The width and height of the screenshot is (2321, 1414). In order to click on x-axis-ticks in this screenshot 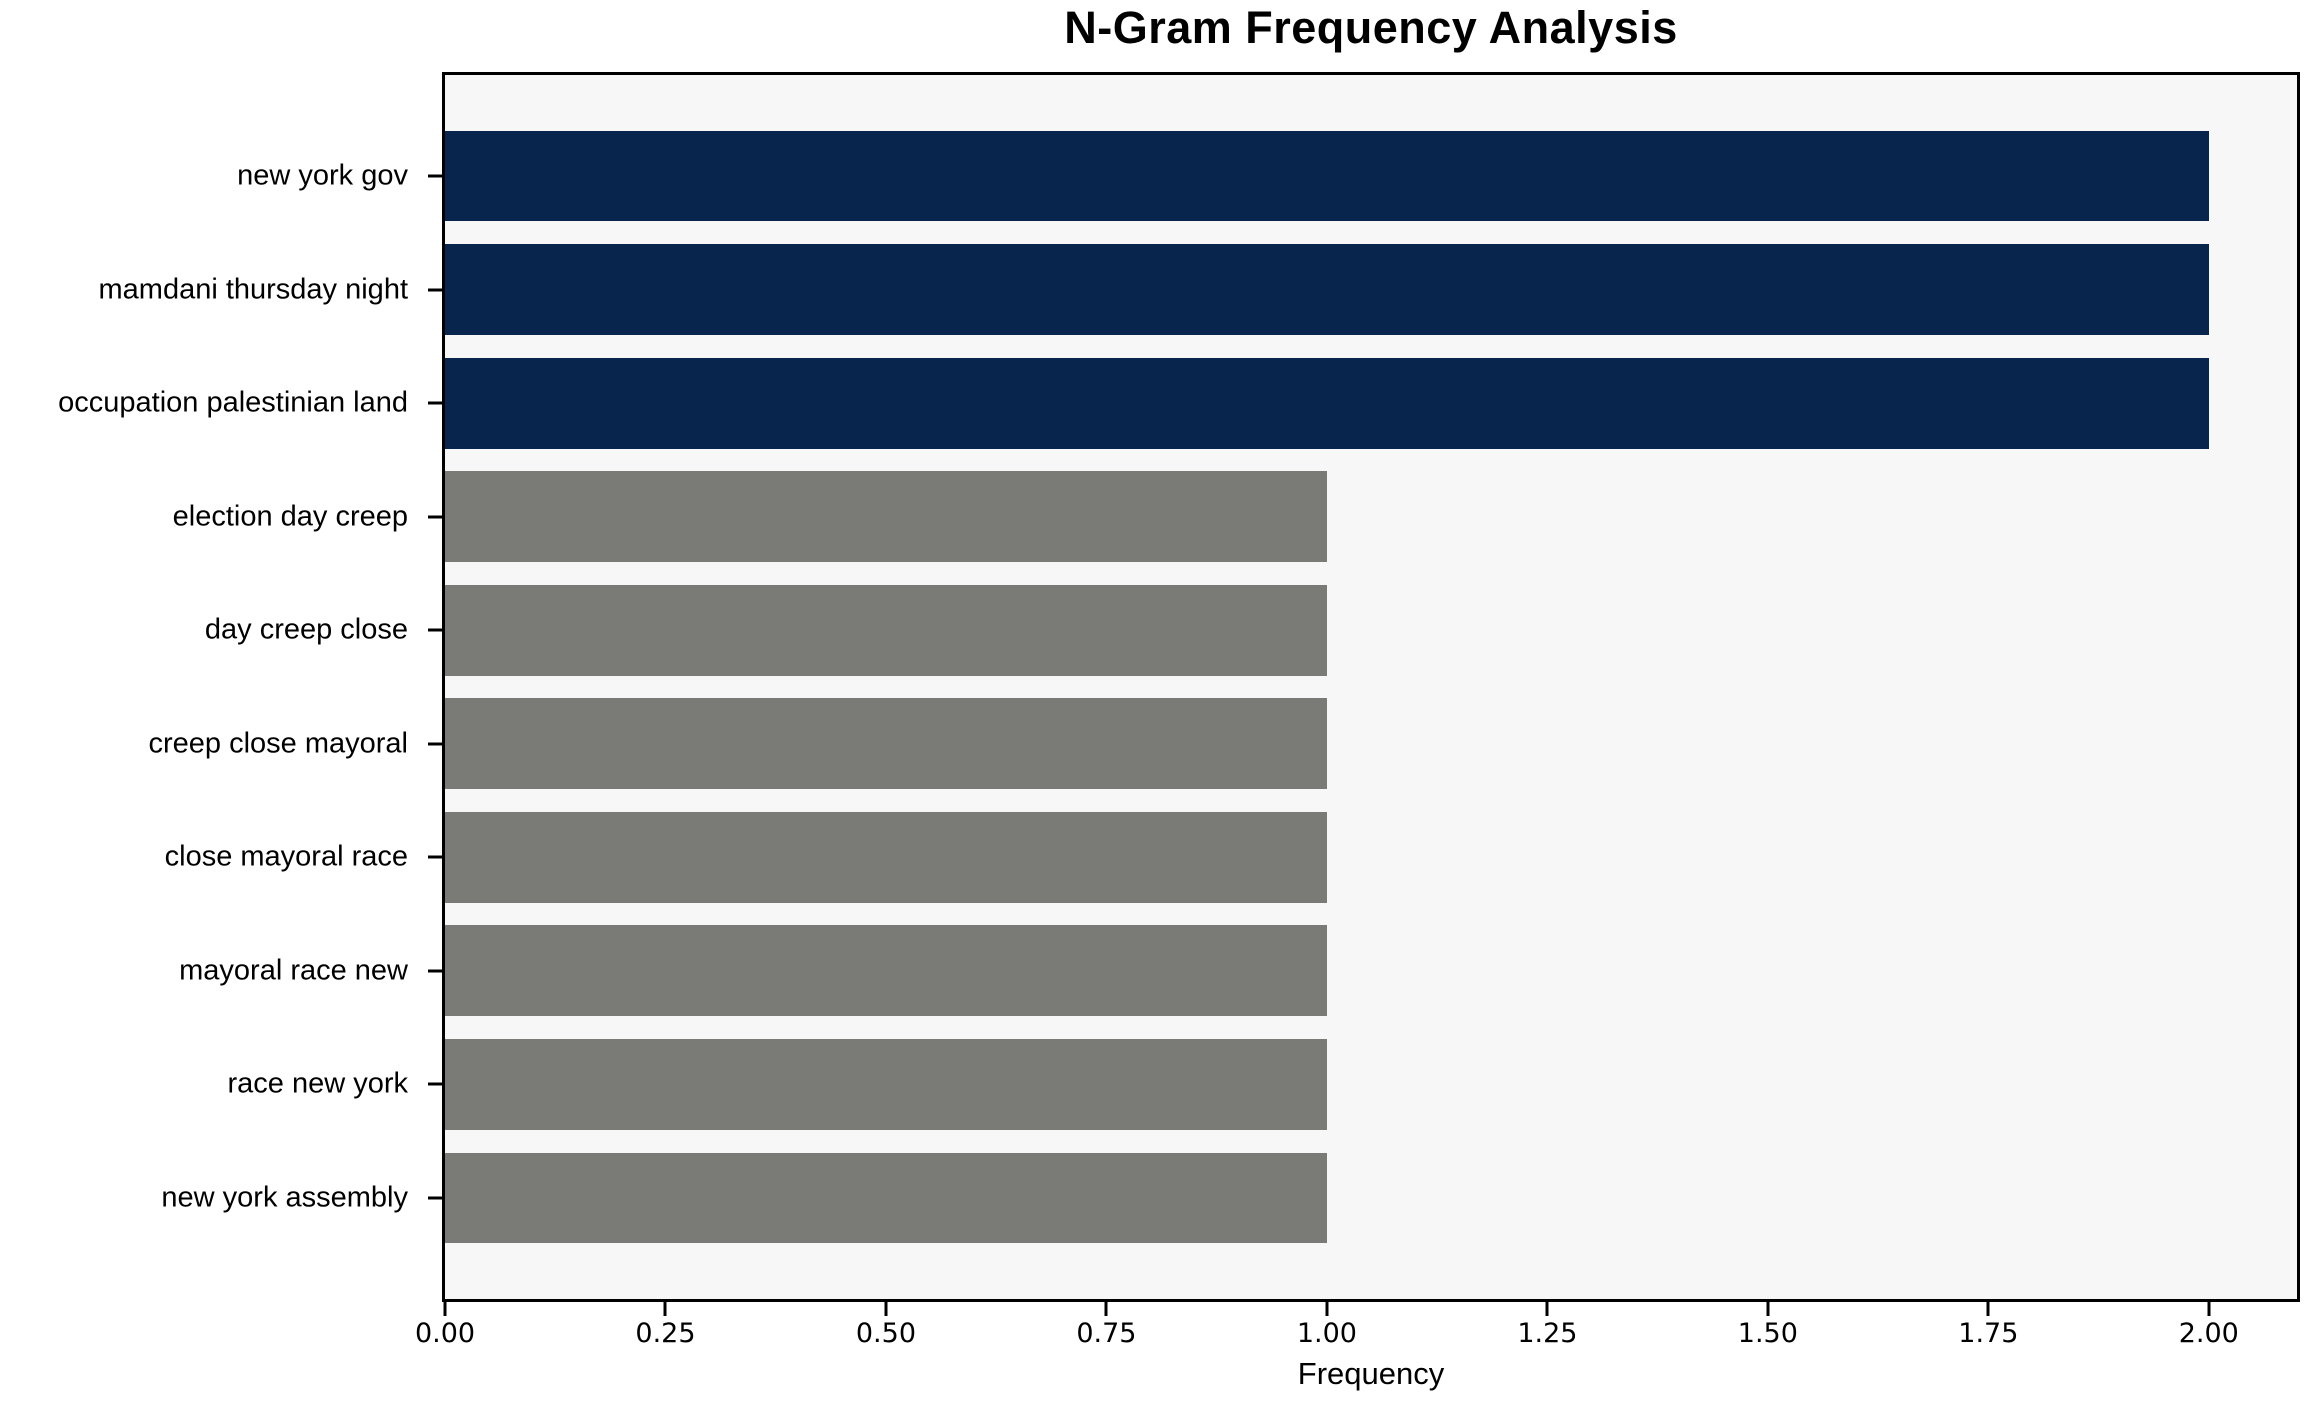, I will do `click(1370, 1310)`.